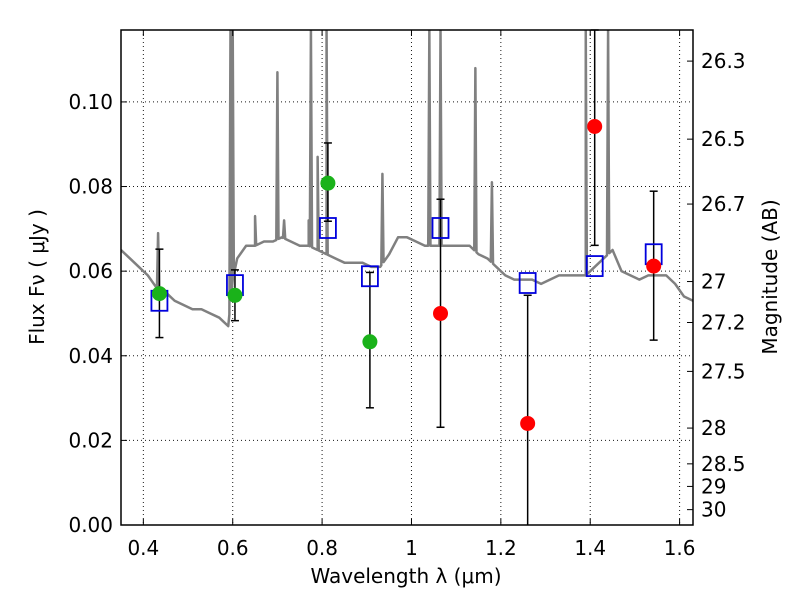 The height and width of the screenshot is (600, 800). I want to click on x-axis-label: Wavelength λ (μm), so click(405, 576).